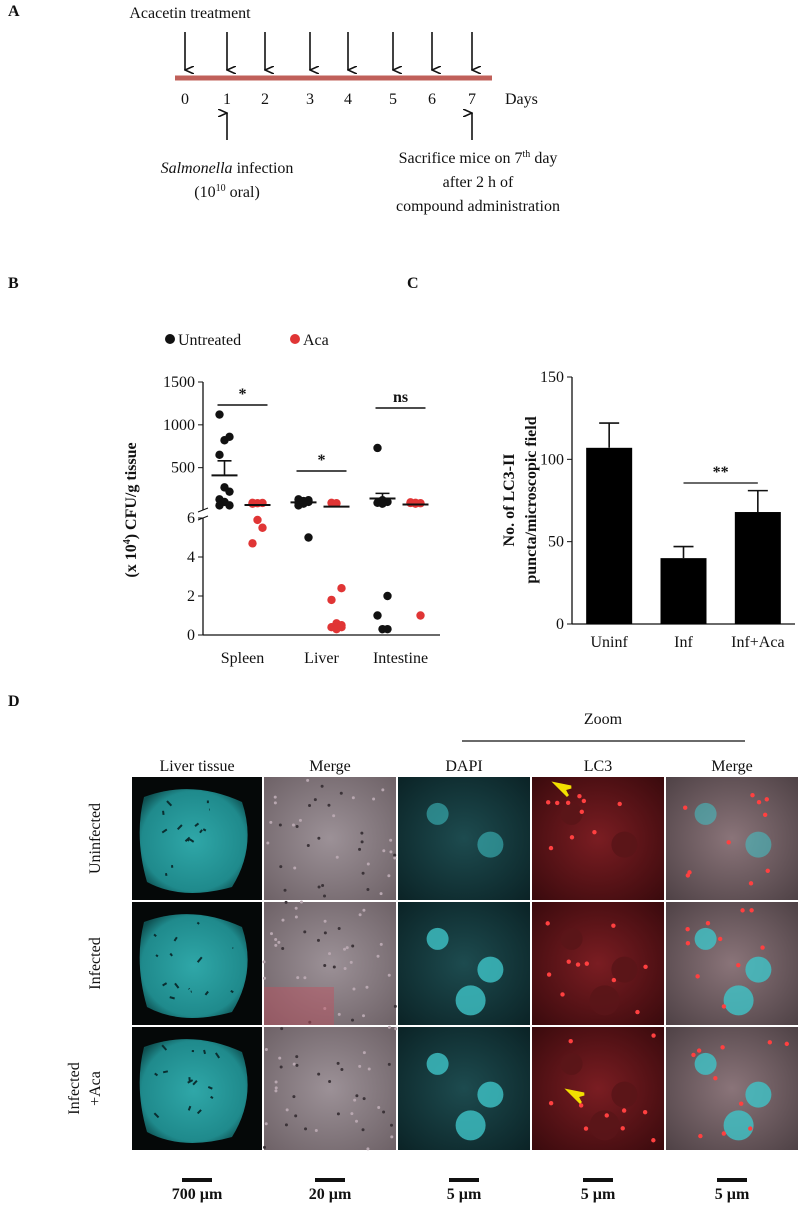 Image resolution: width=800 pixels, height=1207 pixels. I want to click on y-tick-label: 500, so click(183, 468).